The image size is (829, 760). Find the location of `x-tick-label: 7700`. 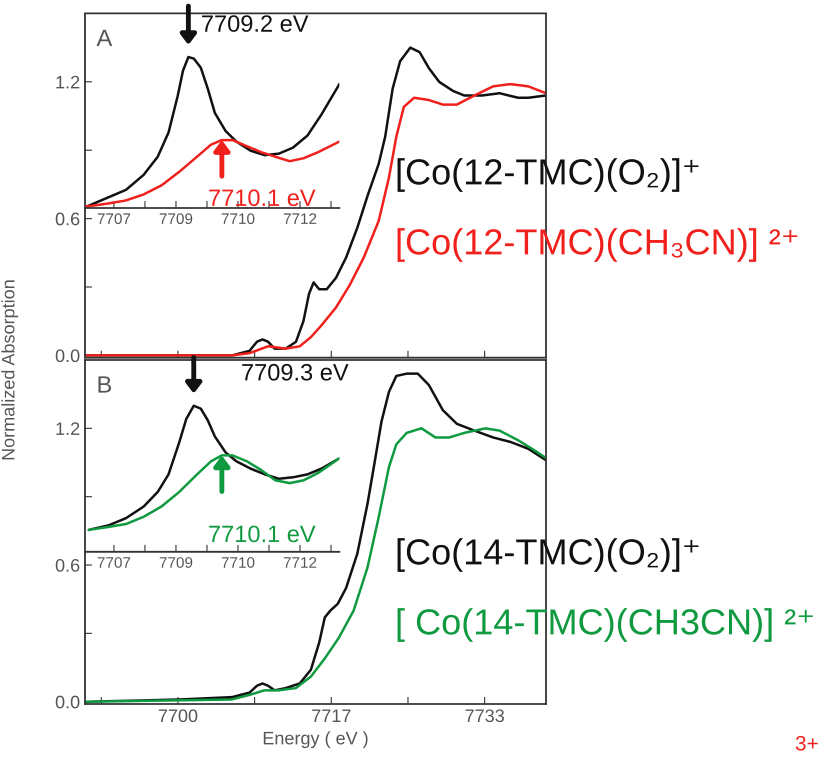

x-tick-label: 7700 is located at coordinates (178, 715).